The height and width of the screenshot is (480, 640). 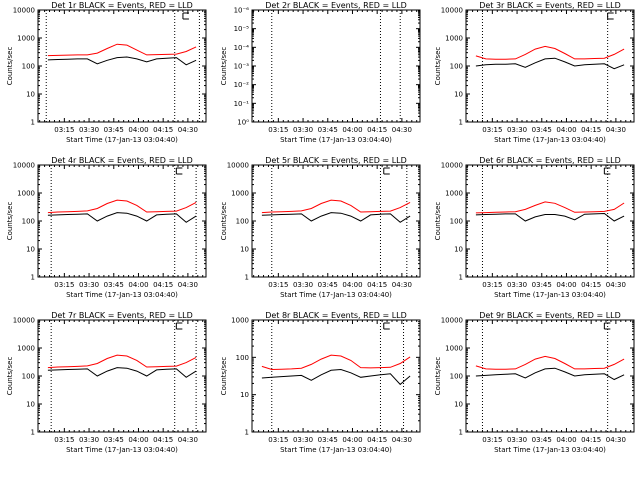 I want to click on panel-title: Det 2r BLACK = Events, RED = LLD, so click(x=336, y=5).